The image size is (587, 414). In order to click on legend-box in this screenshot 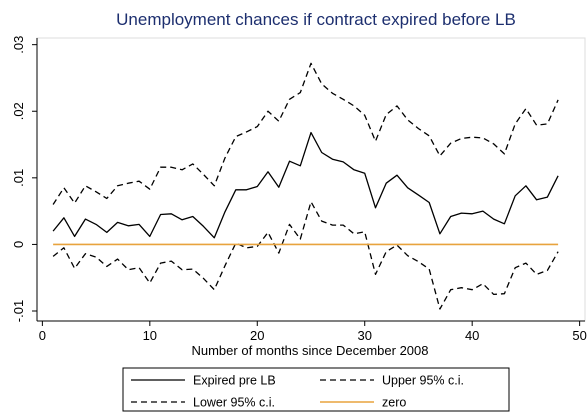, I will do `click(316, 389)`.